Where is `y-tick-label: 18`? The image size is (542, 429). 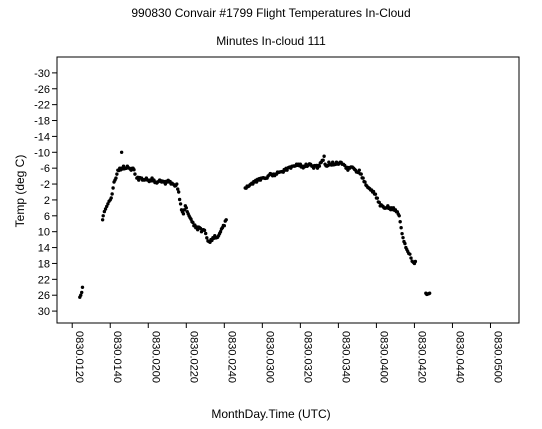
y-tick-label: 18 is located at coordinates (44, 264).